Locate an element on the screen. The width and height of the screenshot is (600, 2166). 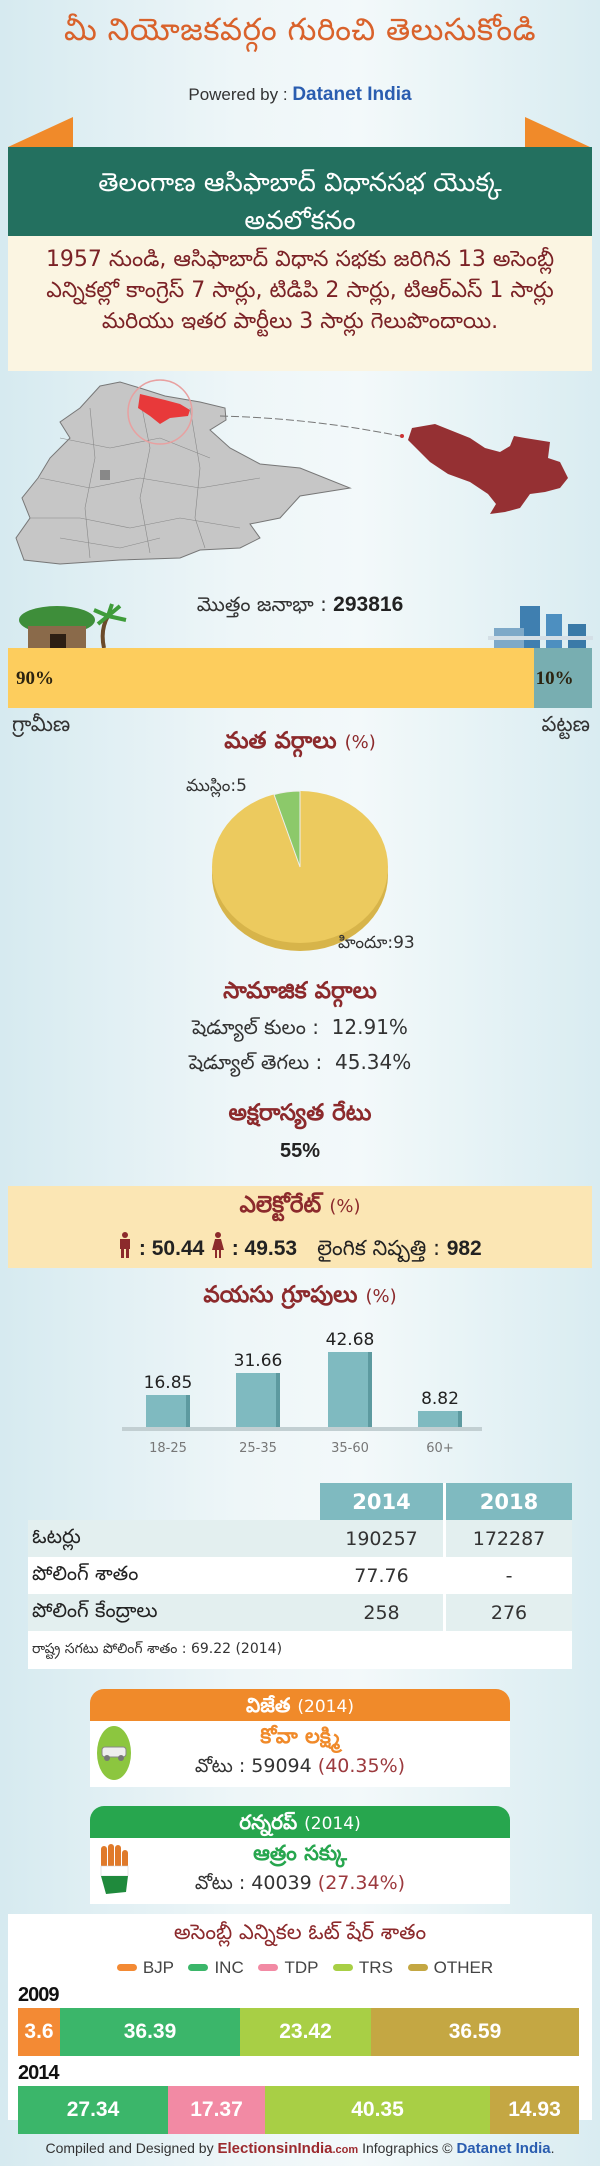
banner-line-1: తెలంగాణ ఆసిఫాబాద్ విధానసభ యొక్క is located at coordinates (300, 183).